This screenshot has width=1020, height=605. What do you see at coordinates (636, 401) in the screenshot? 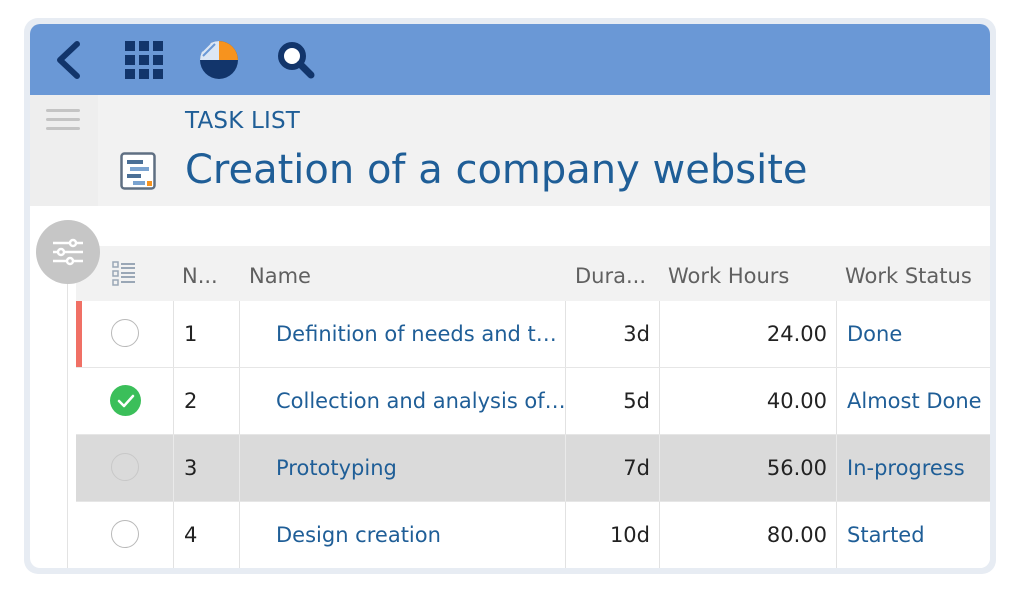
I see `task-duration: 5d` at bounding box center [636, 401].